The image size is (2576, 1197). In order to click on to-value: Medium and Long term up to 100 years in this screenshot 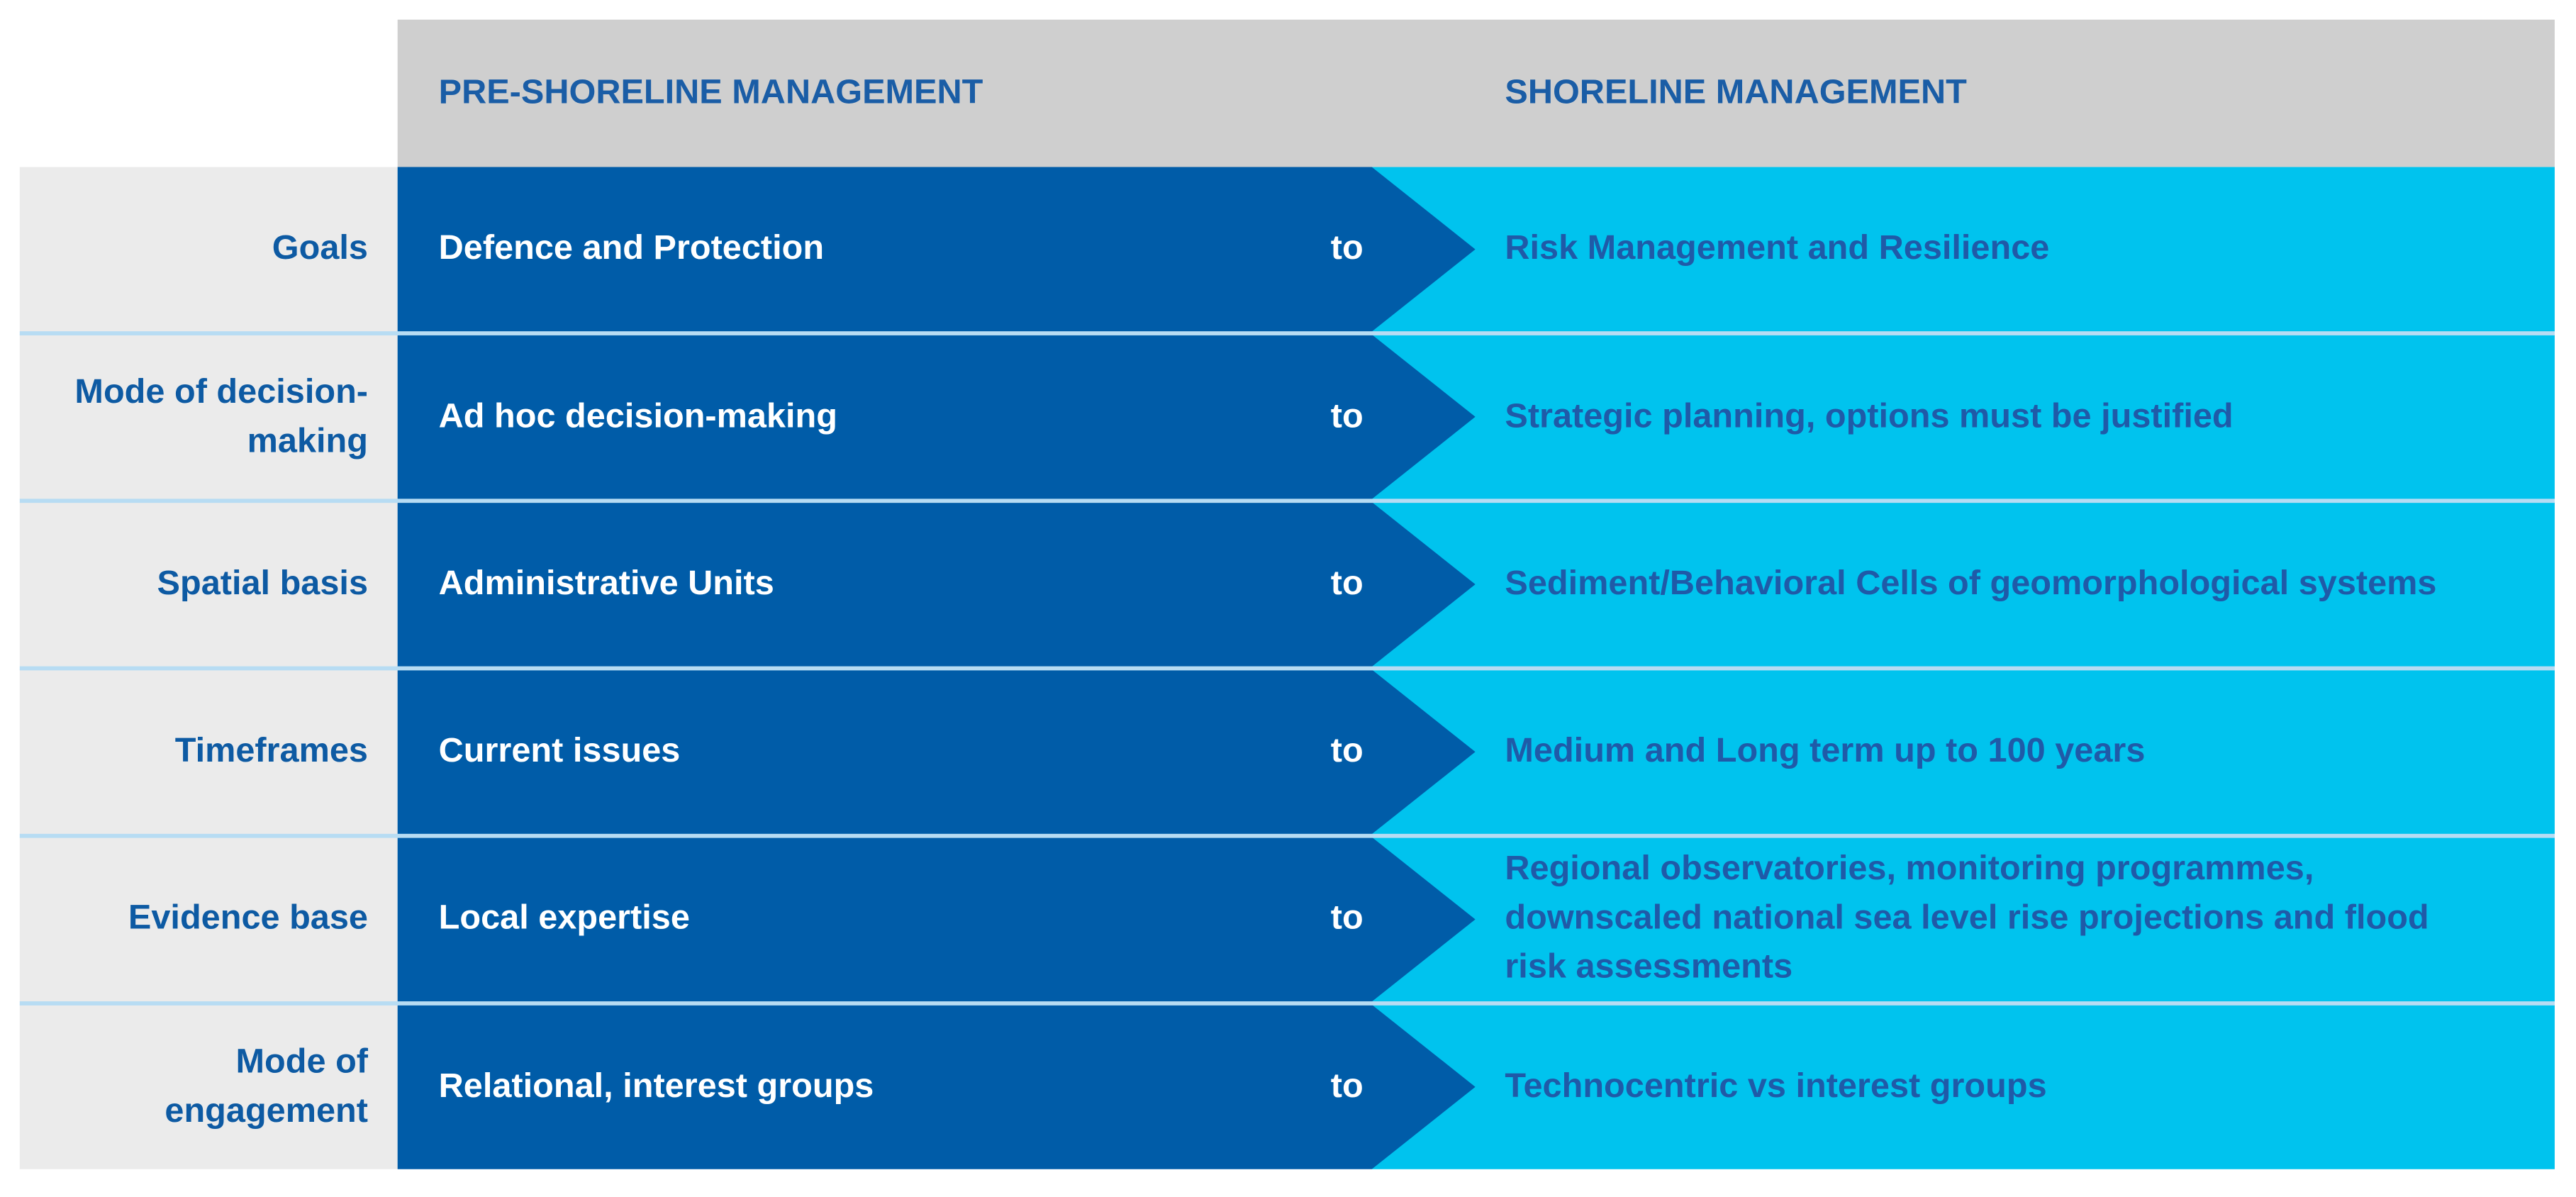, I will do `click(1825, 751)`.